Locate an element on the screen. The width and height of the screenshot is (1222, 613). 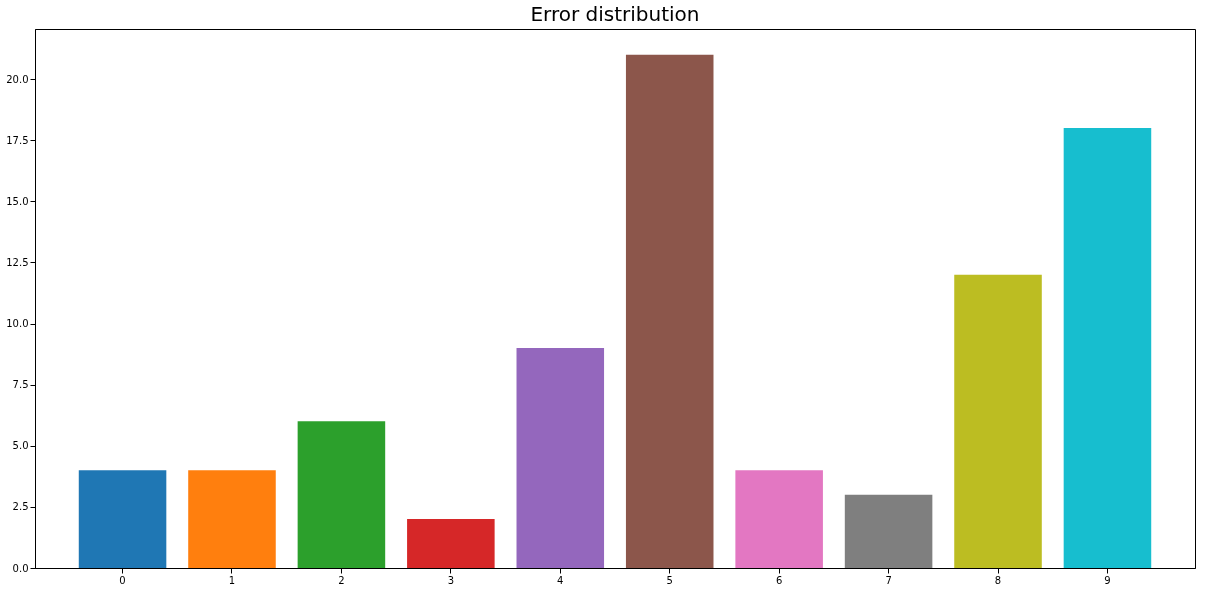
y-tick-label: 2.5 is located at coordinates (20, 507).